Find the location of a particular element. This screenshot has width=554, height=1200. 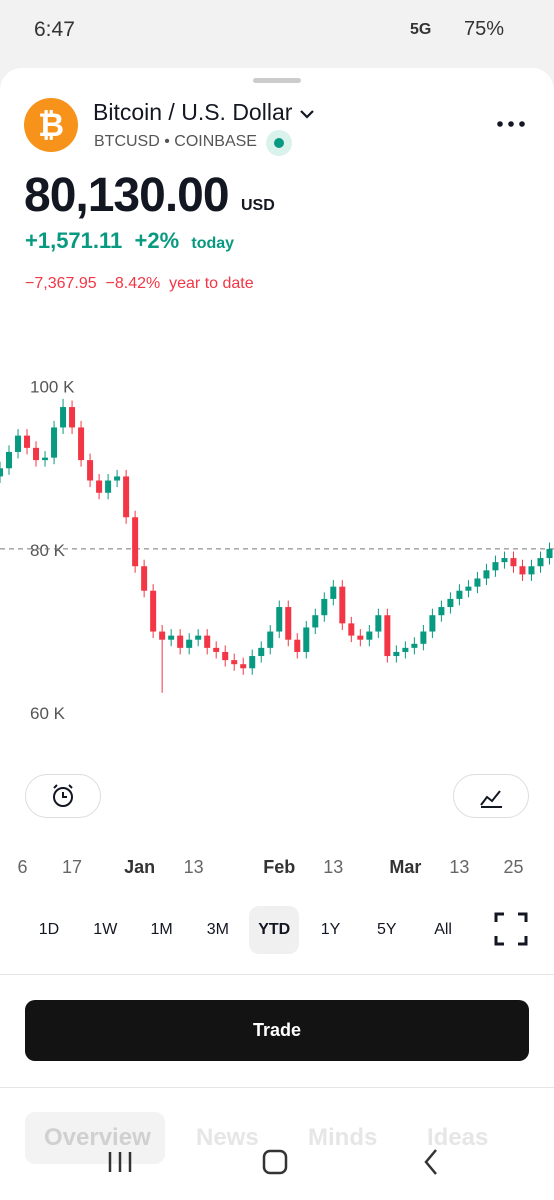

ytd-pct: −8.42% is located at coordinates (133, 283).